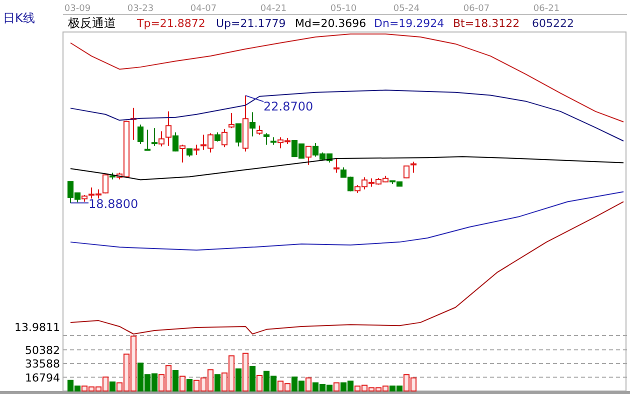 This screenshot has width=630, height=394. What do you see at coordinates (273, 9) in the screenshot?
I see `x-tick-label: 04-21` at bounding box center [273, 9].